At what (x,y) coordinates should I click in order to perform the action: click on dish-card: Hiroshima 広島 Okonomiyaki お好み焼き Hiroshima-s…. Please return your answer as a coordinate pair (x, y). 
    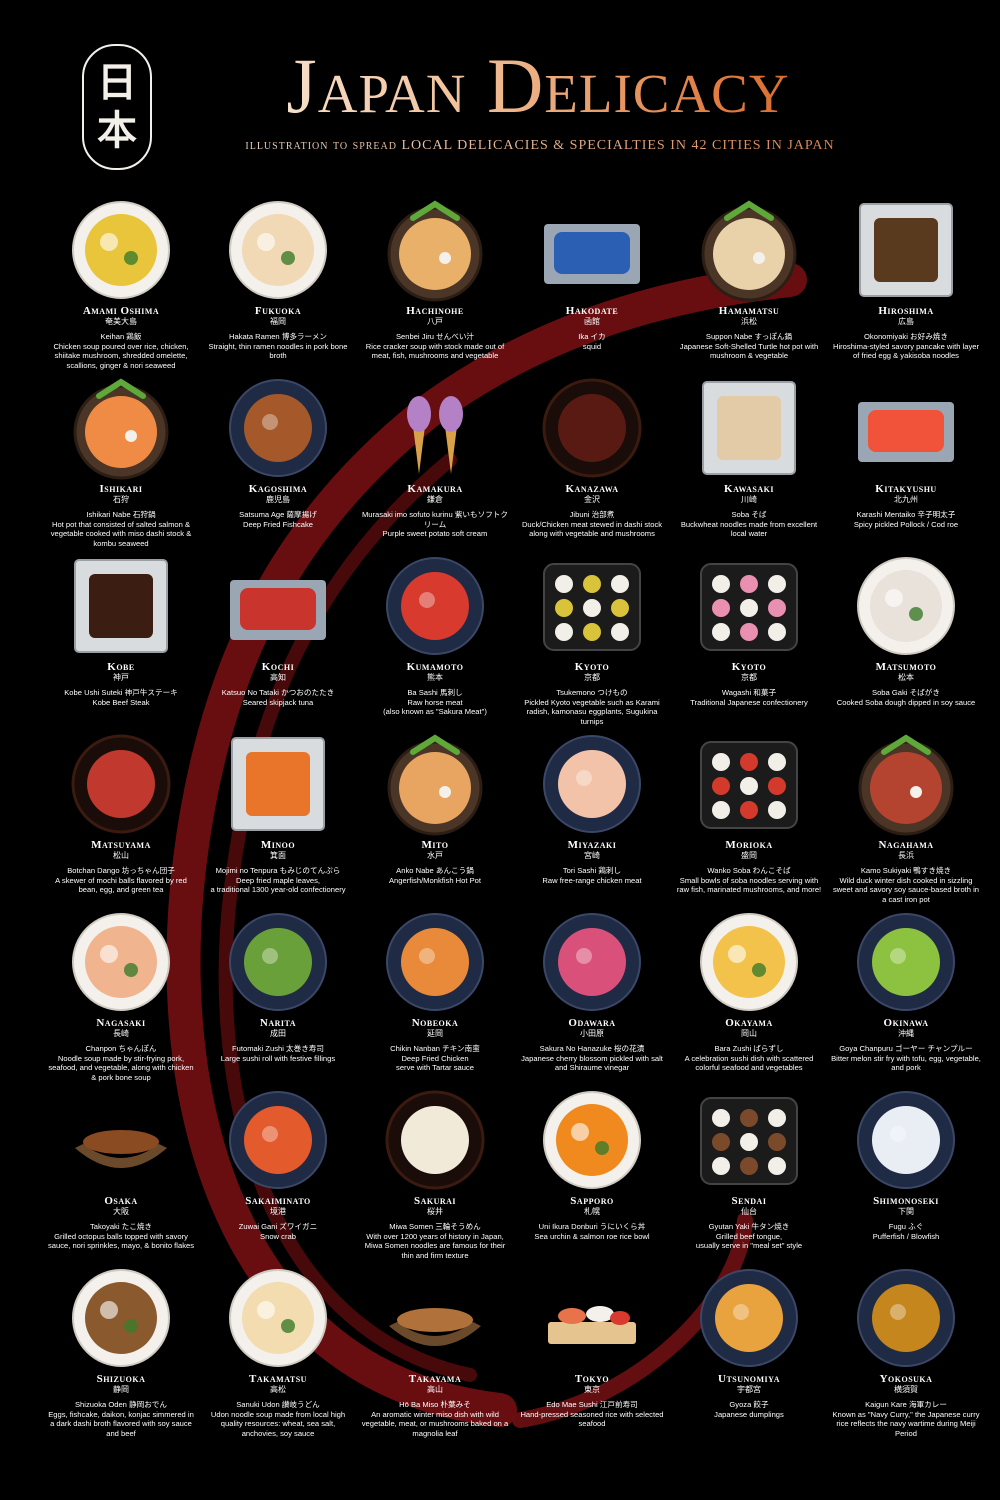
    Looking at the image, I should click on (906, 287).